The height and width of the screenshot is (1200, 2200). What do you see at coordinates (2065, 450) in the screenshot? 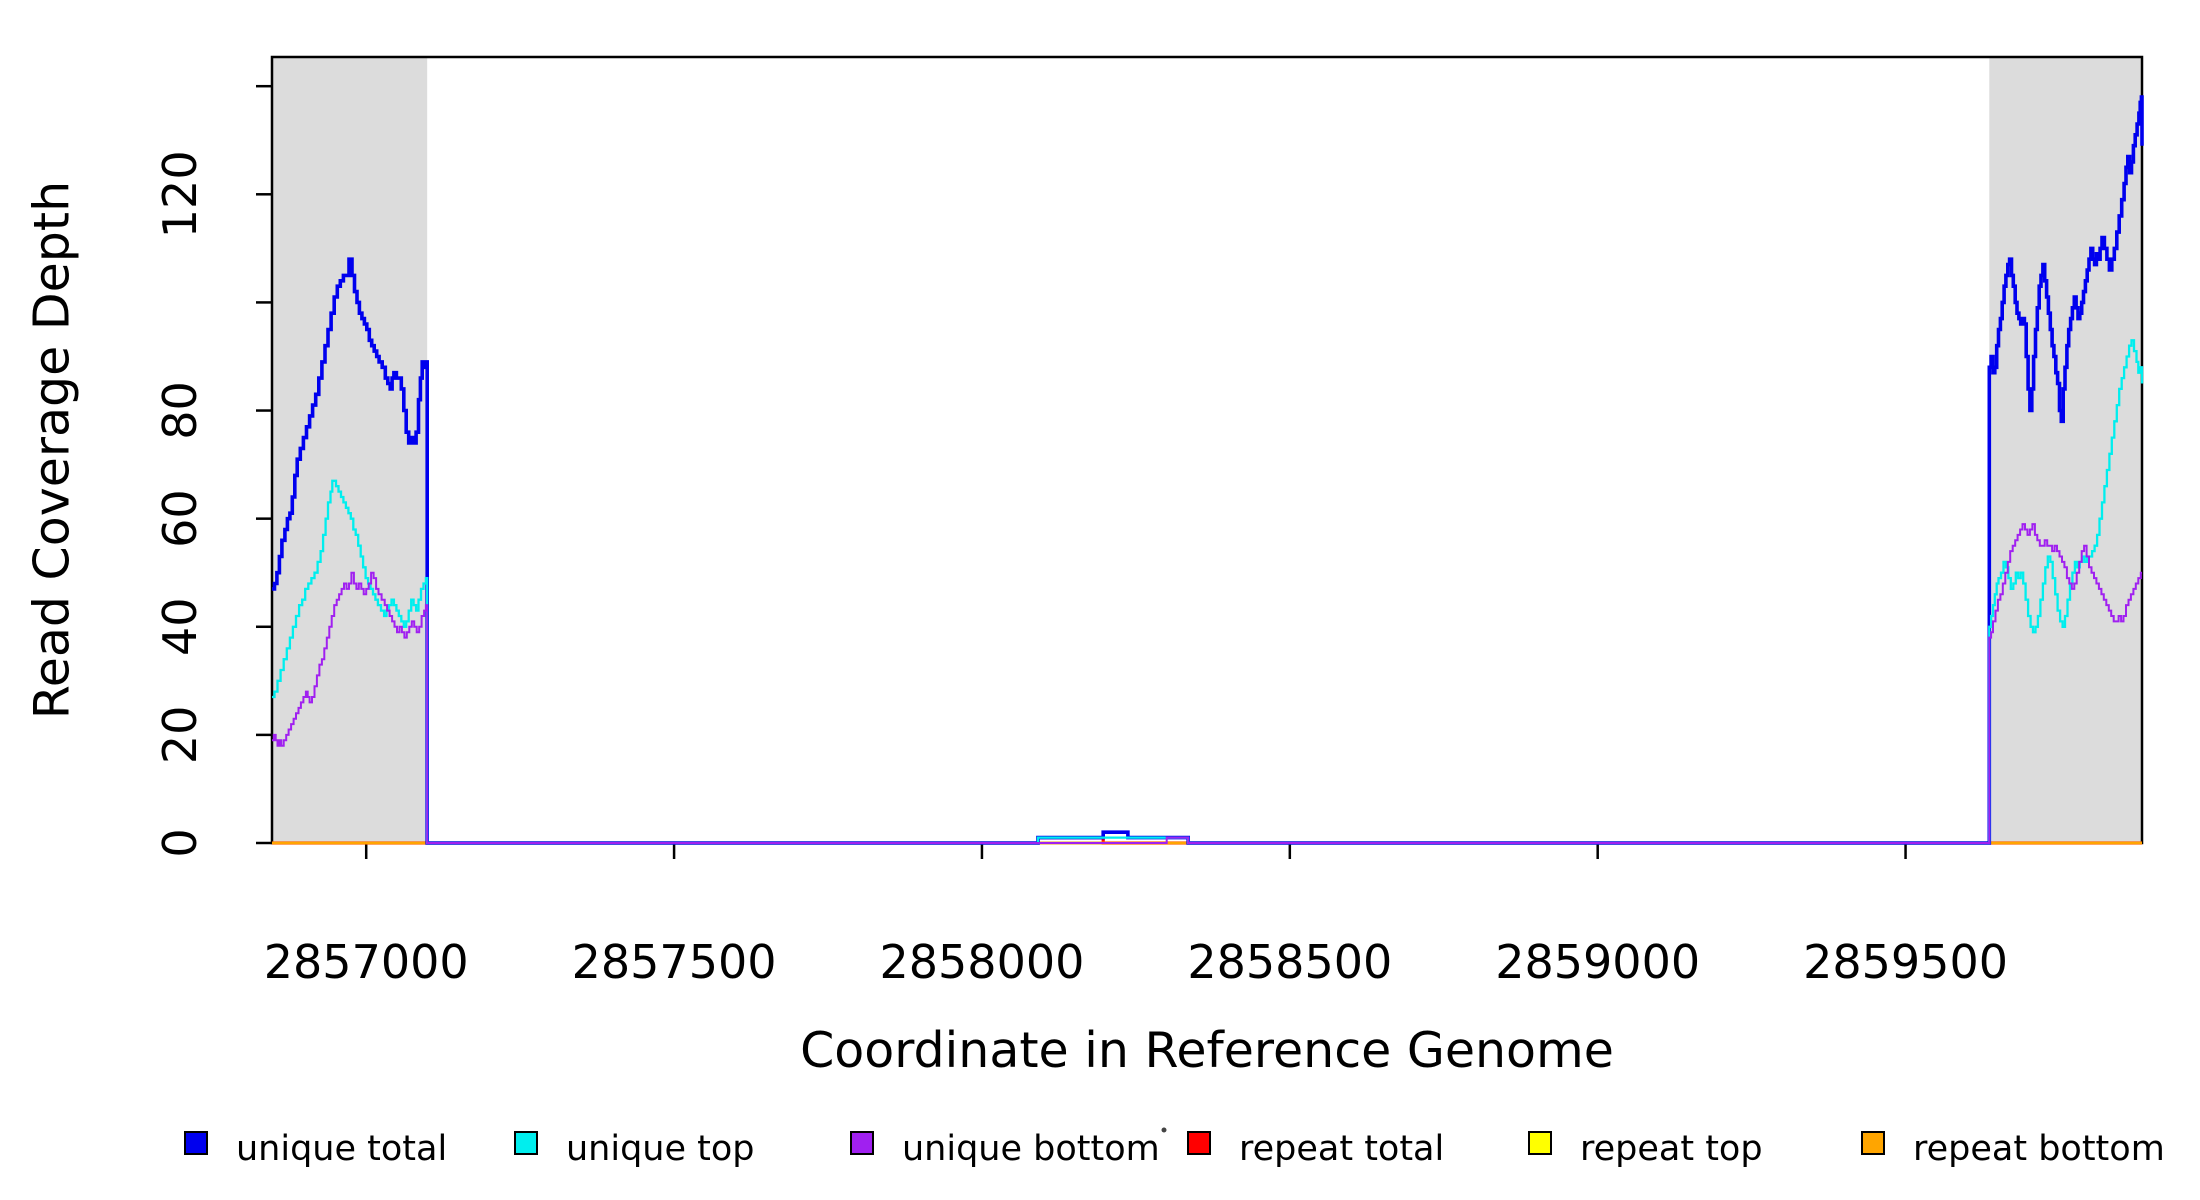
I see `repeat-region-right` at bounding box center [2065, 450].